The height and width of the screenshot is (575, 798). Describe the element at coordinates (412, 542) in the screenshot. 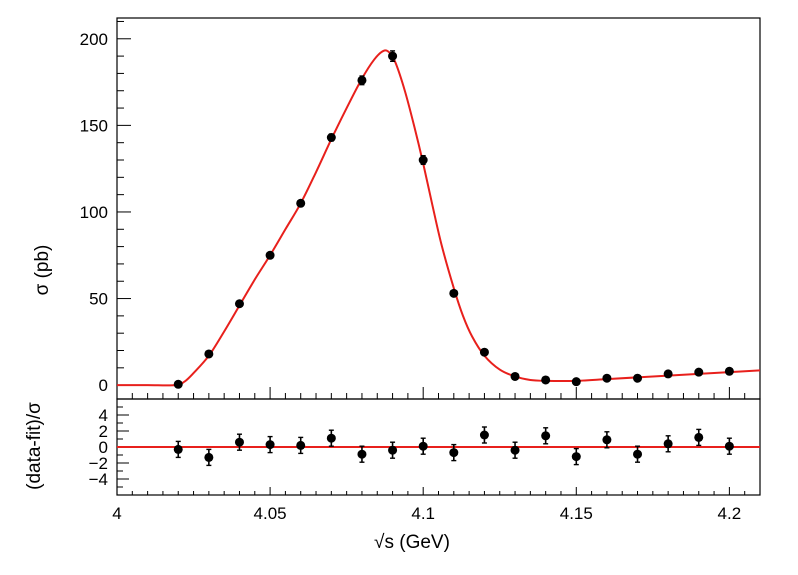

I see `x-axis-title: √s (GeV)` at that location.